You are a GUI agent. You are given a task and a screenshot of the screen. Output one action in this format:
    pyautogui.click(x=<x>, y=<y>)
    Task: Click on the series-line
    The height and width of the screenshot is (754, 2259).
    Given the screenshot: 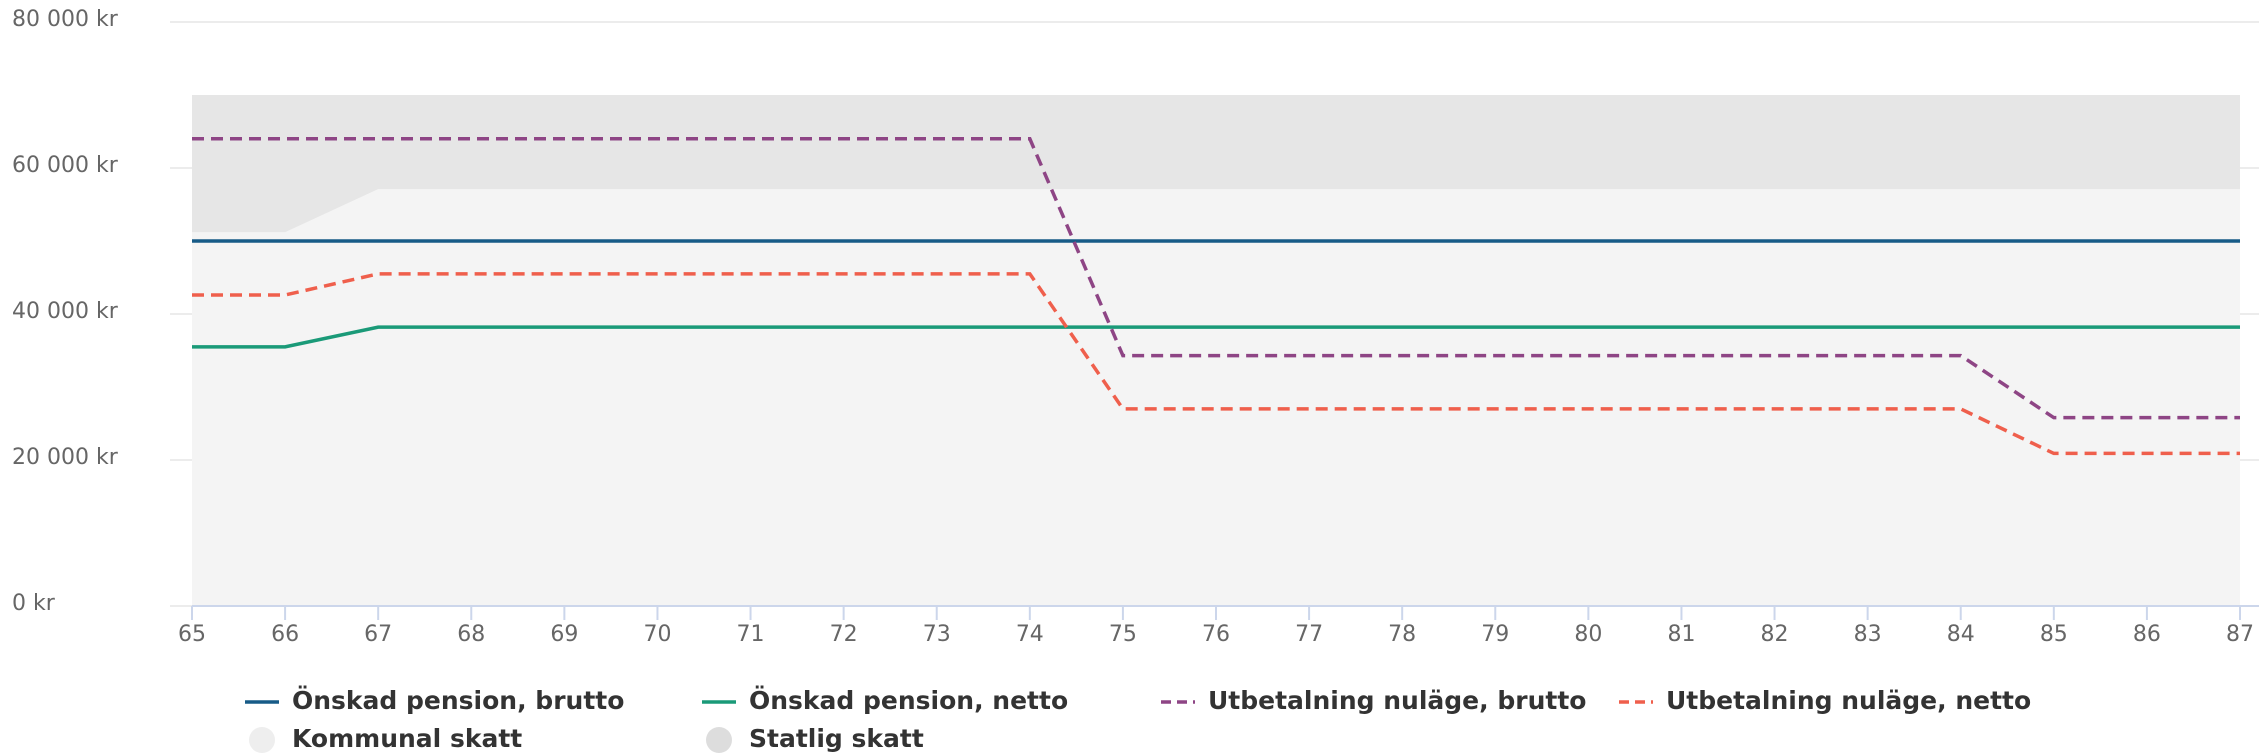 What is the action you would take?
    pyautogui.click(x=1216, y=337)
    